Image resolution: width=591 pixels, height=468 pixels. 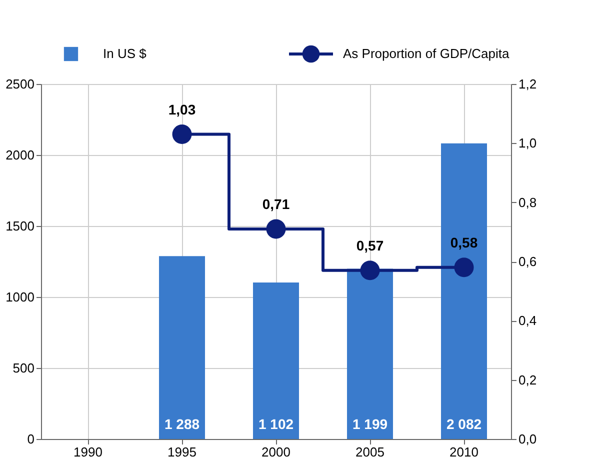 What do you see at coordinates (88, 452) in the screenshot?
I see `x-tick-label: 1990` at bounding box center [88, 452].